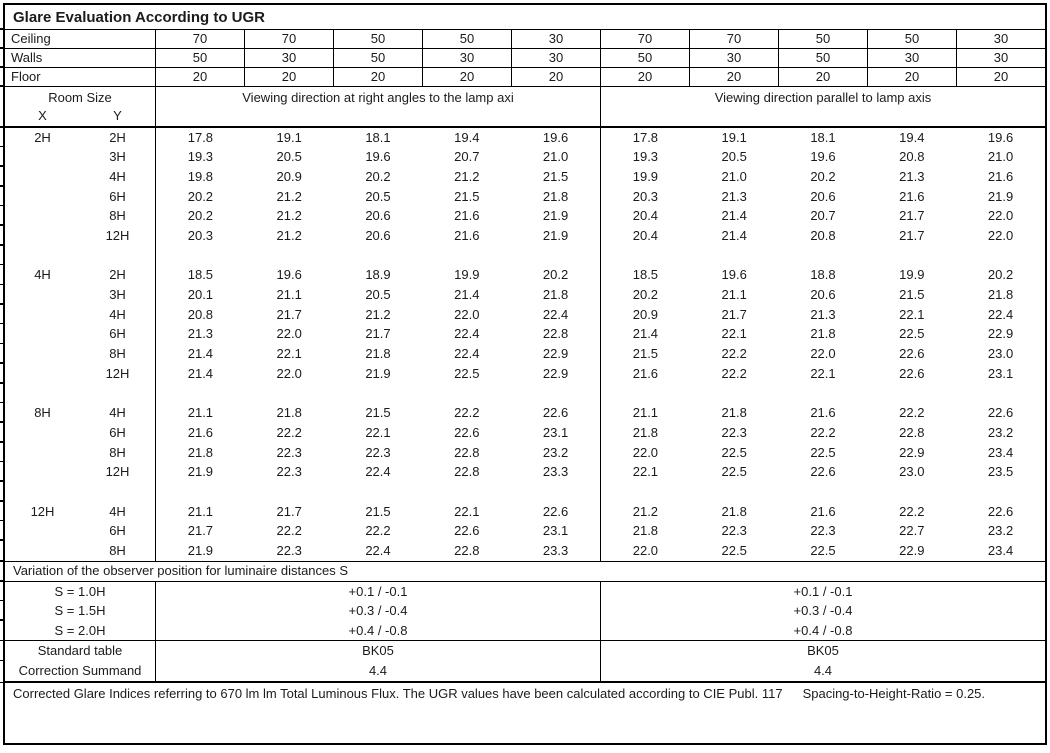 The height and width of the screenshot is (753, 1050). What do you see at coordinates (42, 511) in the screenshot?
I see `room-x-label: 12H` at bounding box center [42, 511].